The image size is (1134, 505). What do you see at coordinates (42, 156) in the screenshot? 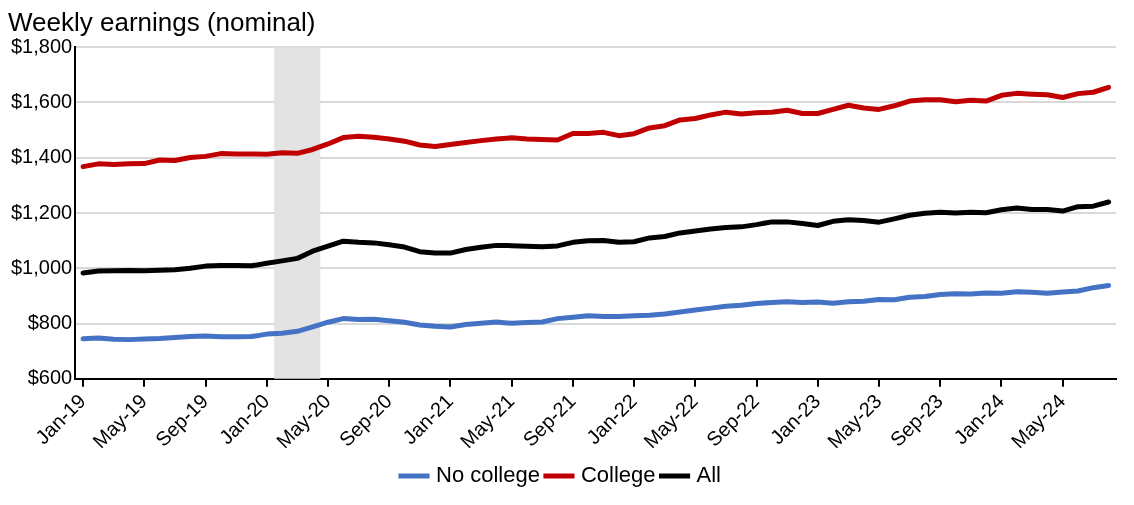
I see `y-tick-label: $1,400` at bounding box center [42, 156].